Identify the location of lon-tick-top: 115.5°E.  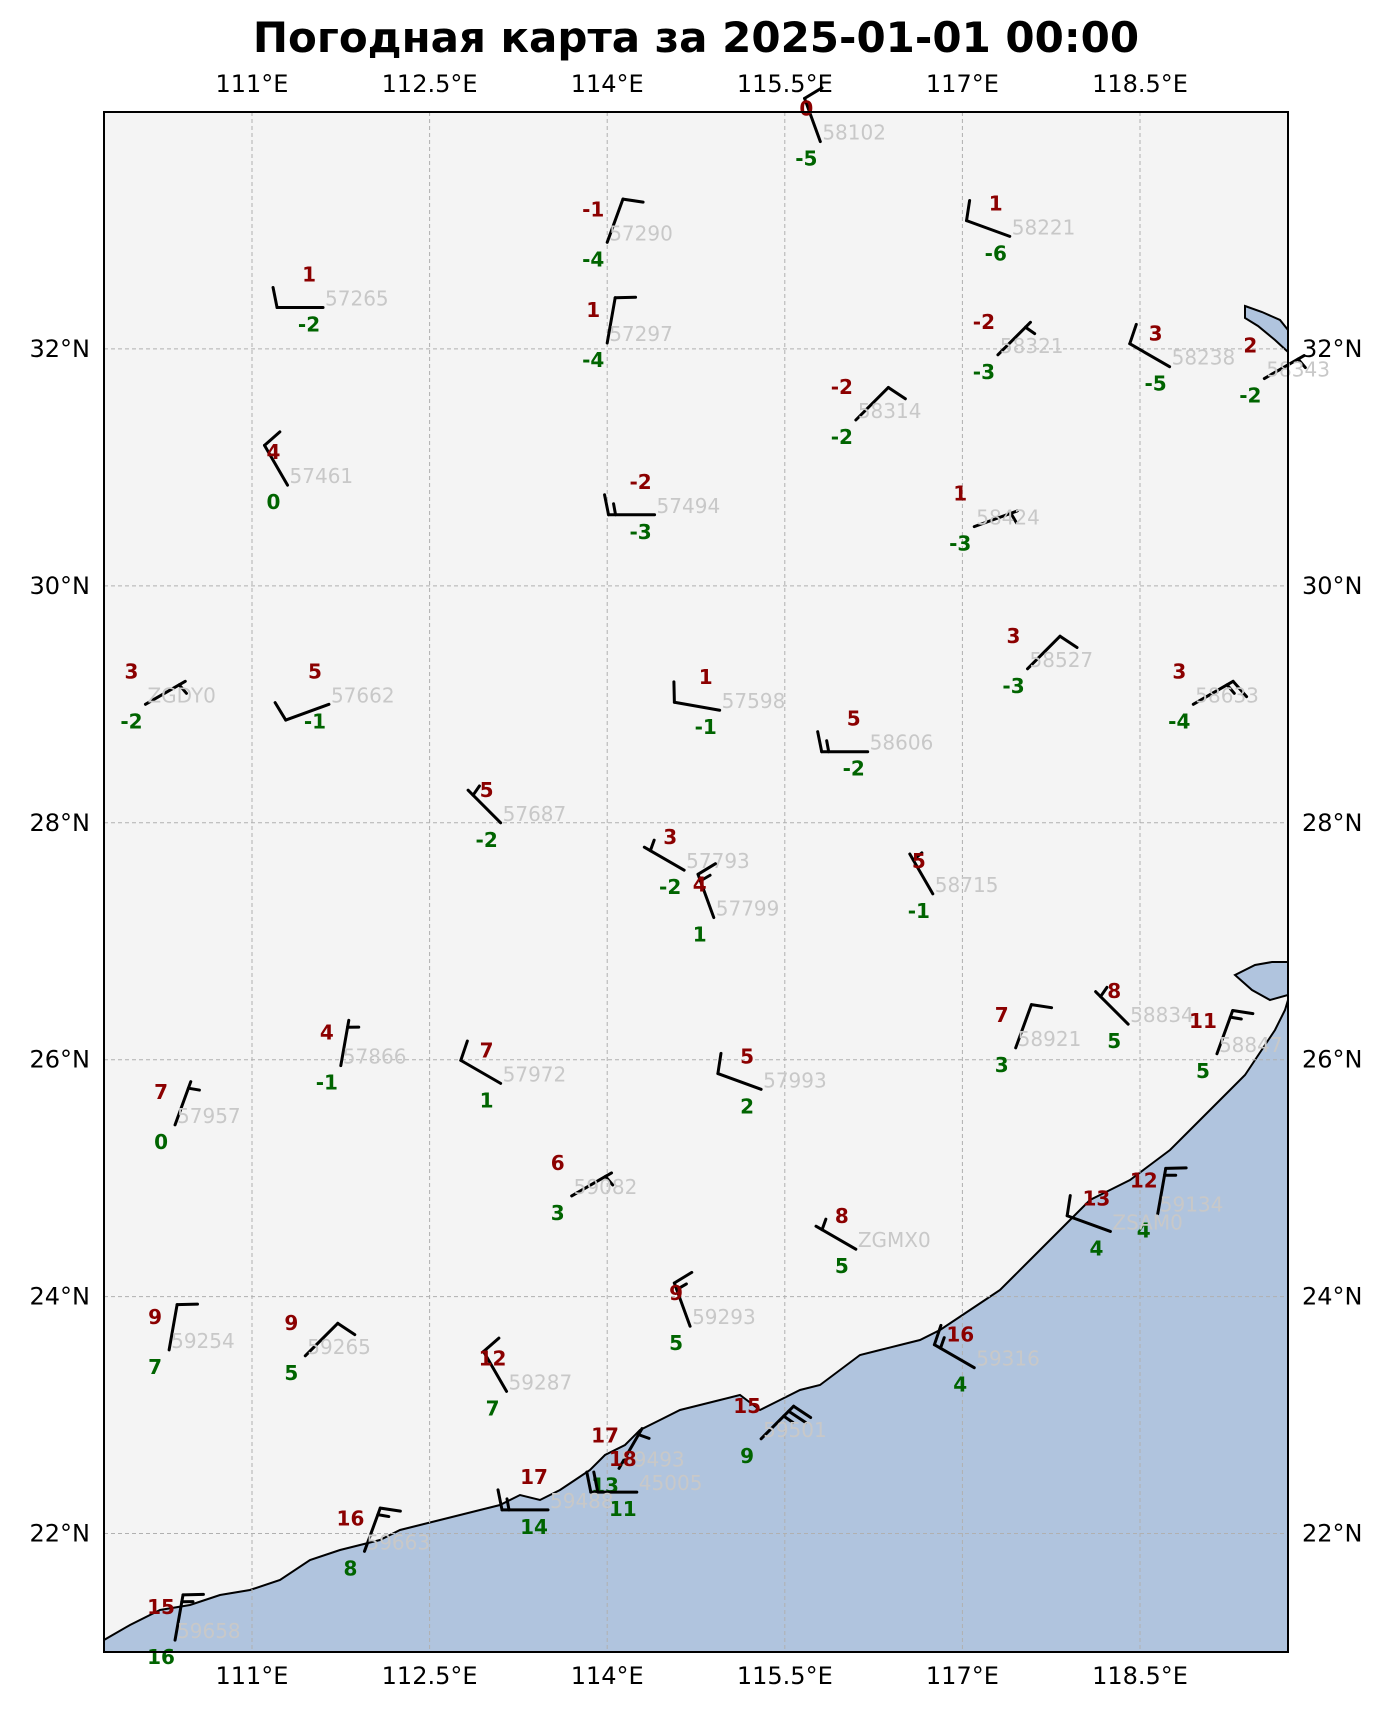
(785, 84).